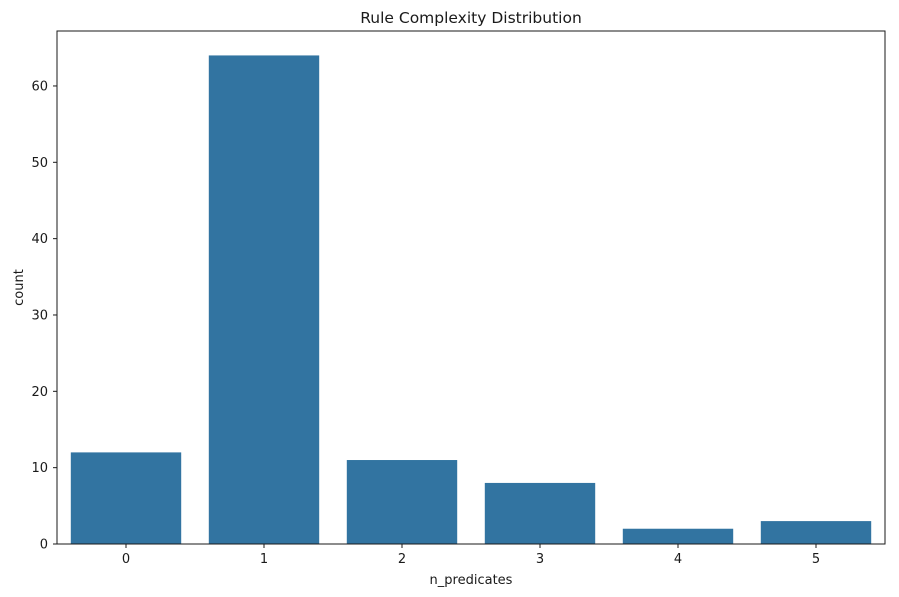 The image size is (899, 597). Describe the element at coordinates (39, 468) in the screenshot. I see `y-tick-label: 10` at that location.